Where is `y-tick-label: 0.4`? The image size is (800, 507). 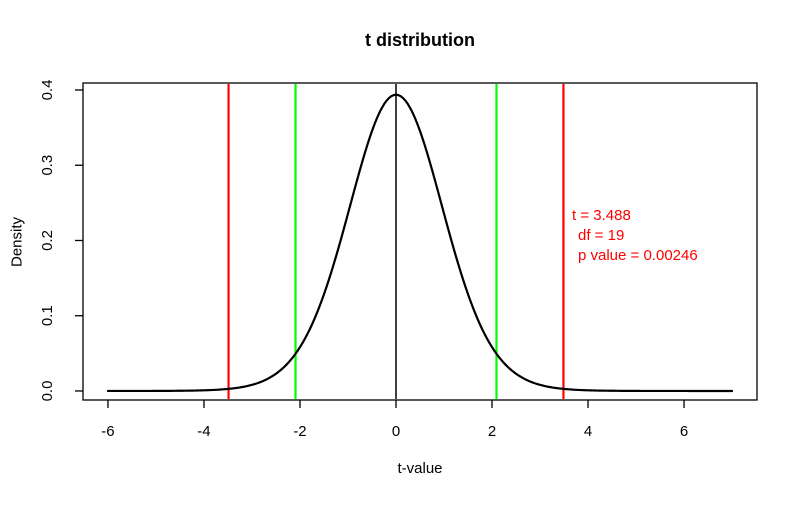 y-tick-label: 0.4 is located at coordinates (47, 90).